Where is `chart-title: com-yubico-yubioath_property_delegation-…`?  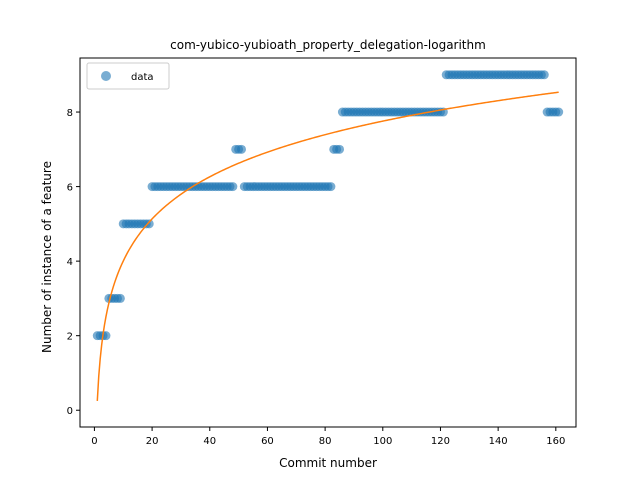 chart-title: com-yubico-yubioath_property_delegation-… is located at coordinates (328, 45).